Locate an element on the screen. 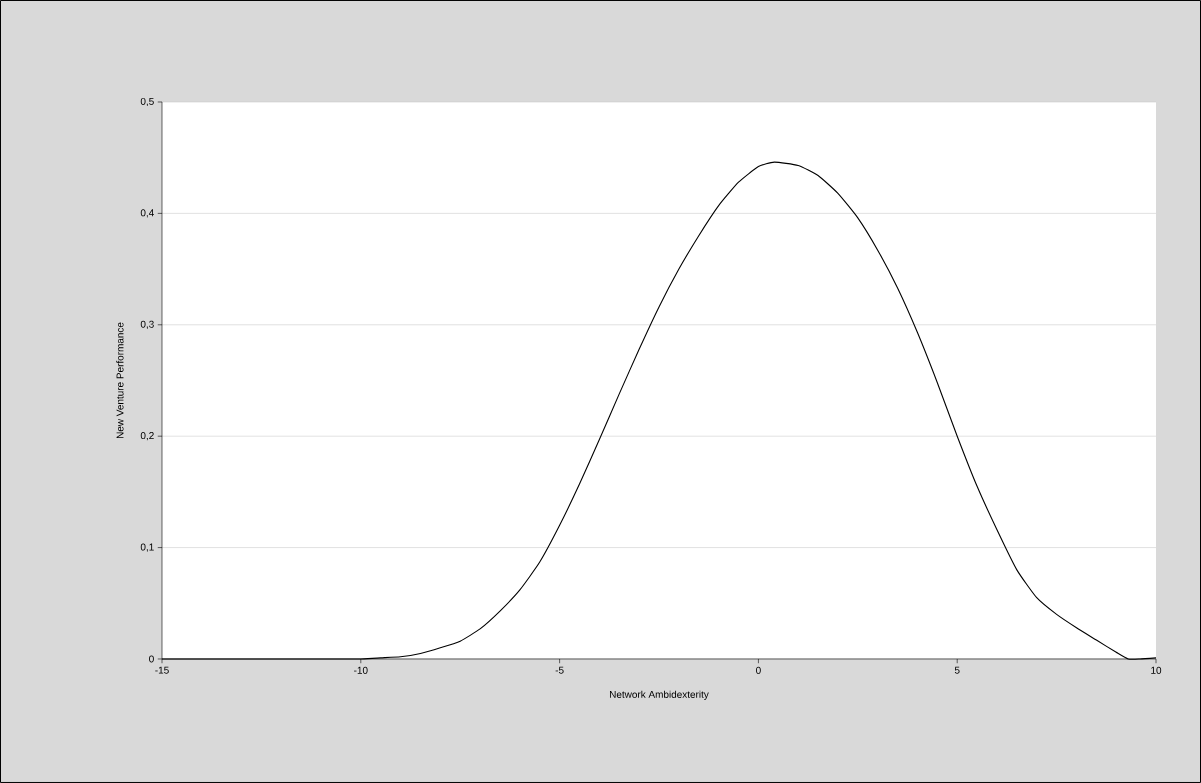  y-tick-label: 0,1 is located at coordinates (147, 547).